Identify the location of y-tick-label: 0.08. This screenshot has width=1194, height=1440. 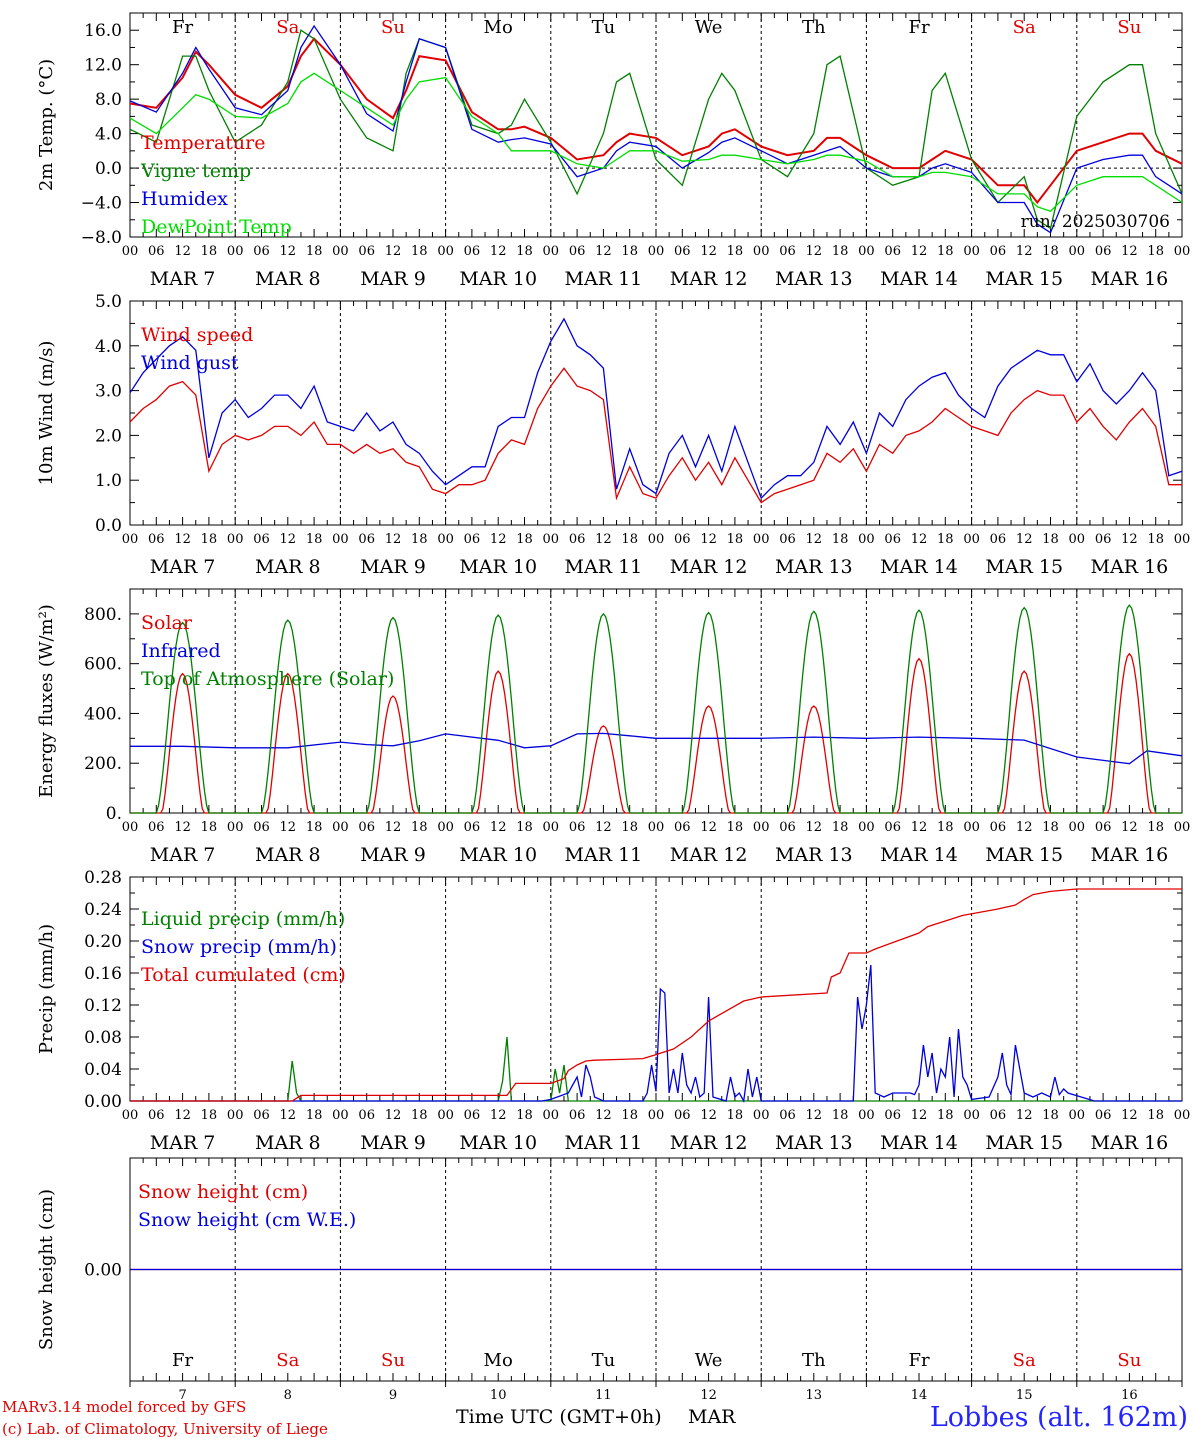
(103, 1038).